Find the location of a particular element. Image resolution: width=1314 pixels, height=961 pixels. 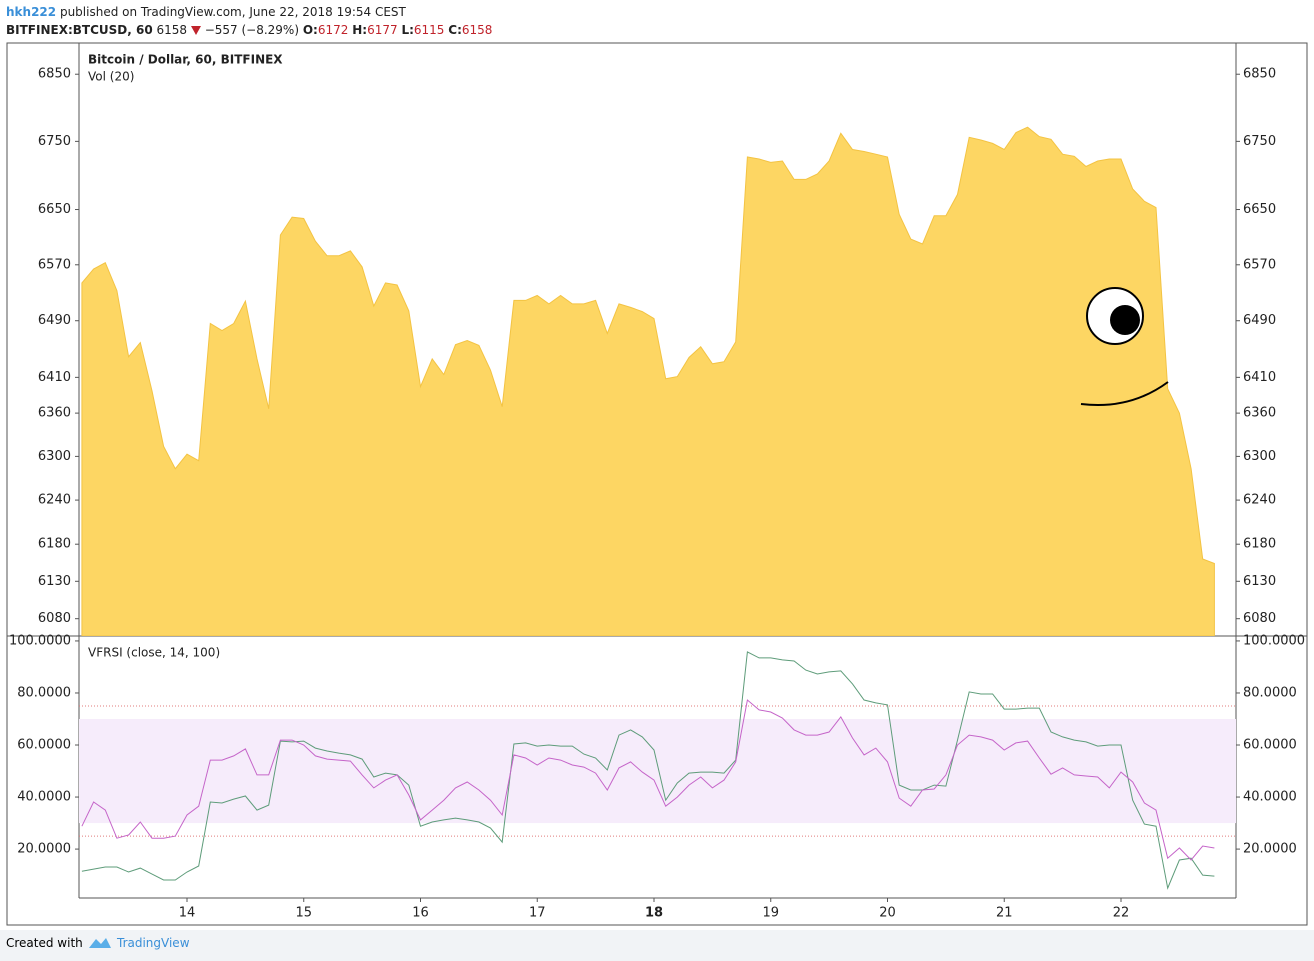

y-tick-label: 60.0000 is located at coordinates (44, 745).